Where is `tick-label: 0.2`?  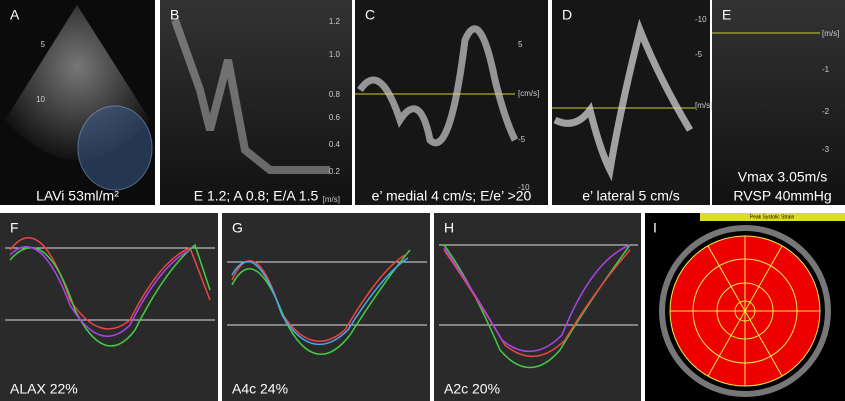
tick-label: 0.2 is located at coordinates (335, 171).